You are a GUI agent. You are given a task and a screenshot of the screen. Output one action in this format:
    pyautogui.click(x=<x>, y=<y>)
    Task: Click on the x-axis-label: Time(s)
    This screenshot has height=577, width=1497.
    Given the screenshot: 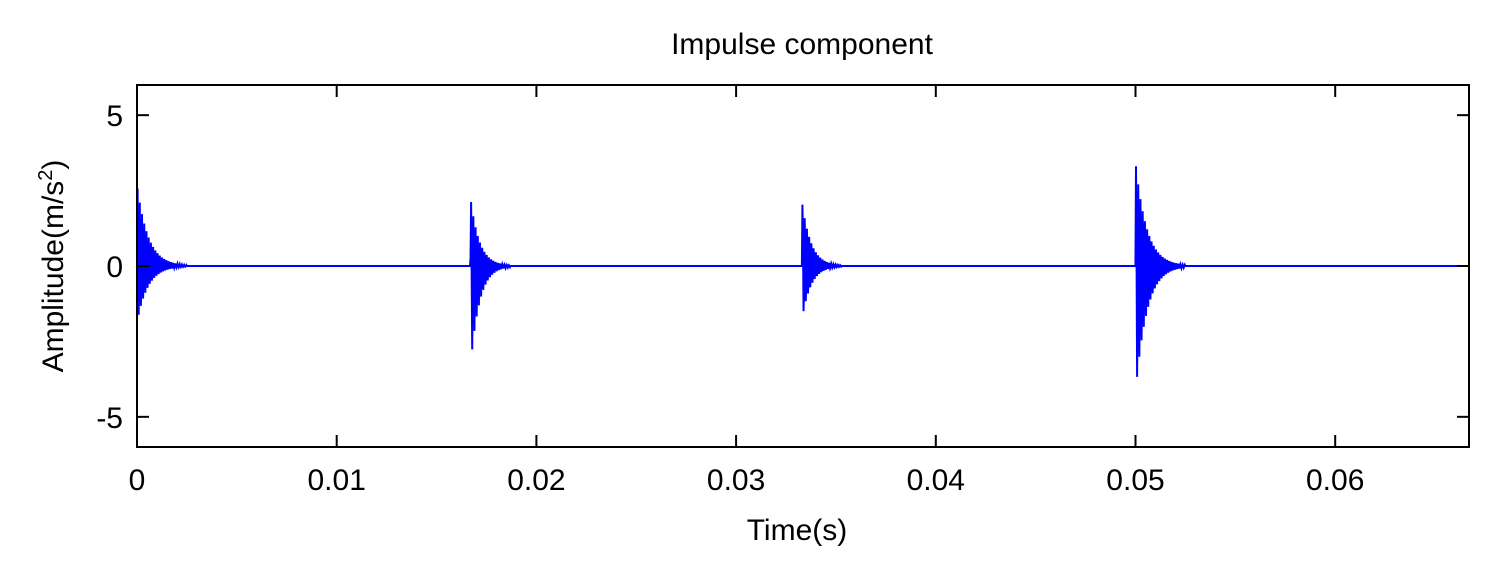 What is the action you would take?
    pyautogui.click(x=797, y=530)
    